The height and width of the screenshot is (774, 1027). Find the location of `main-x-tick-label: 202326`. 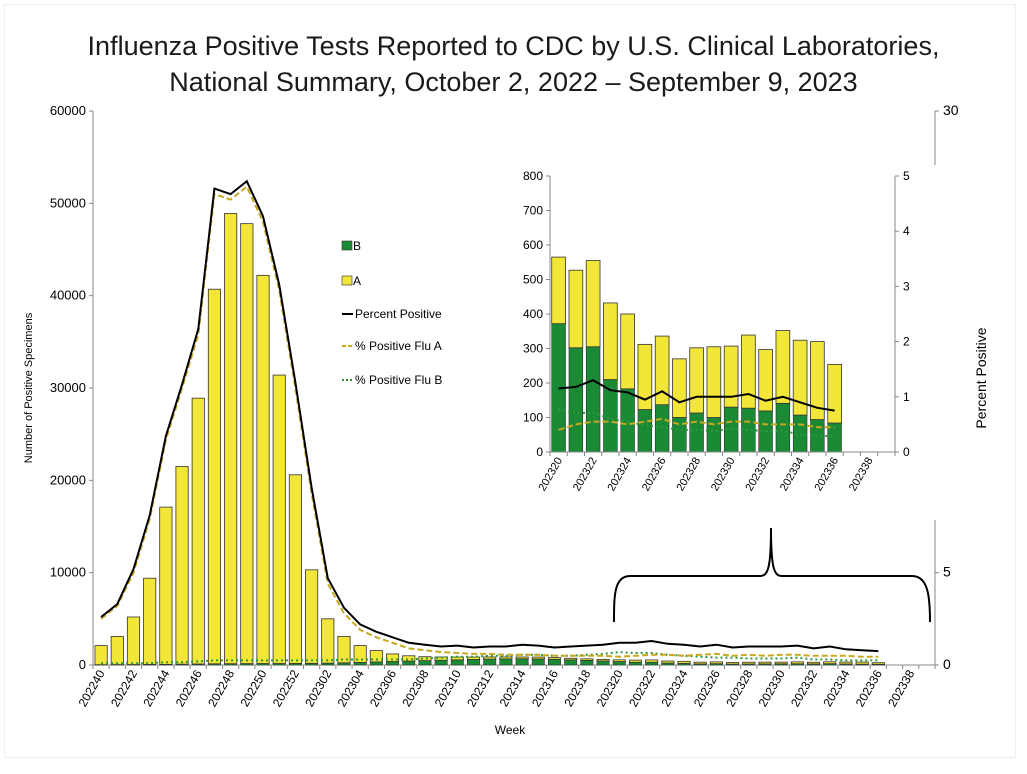

main-x-tick-label: 202326 is located at coordinates (707, 688).